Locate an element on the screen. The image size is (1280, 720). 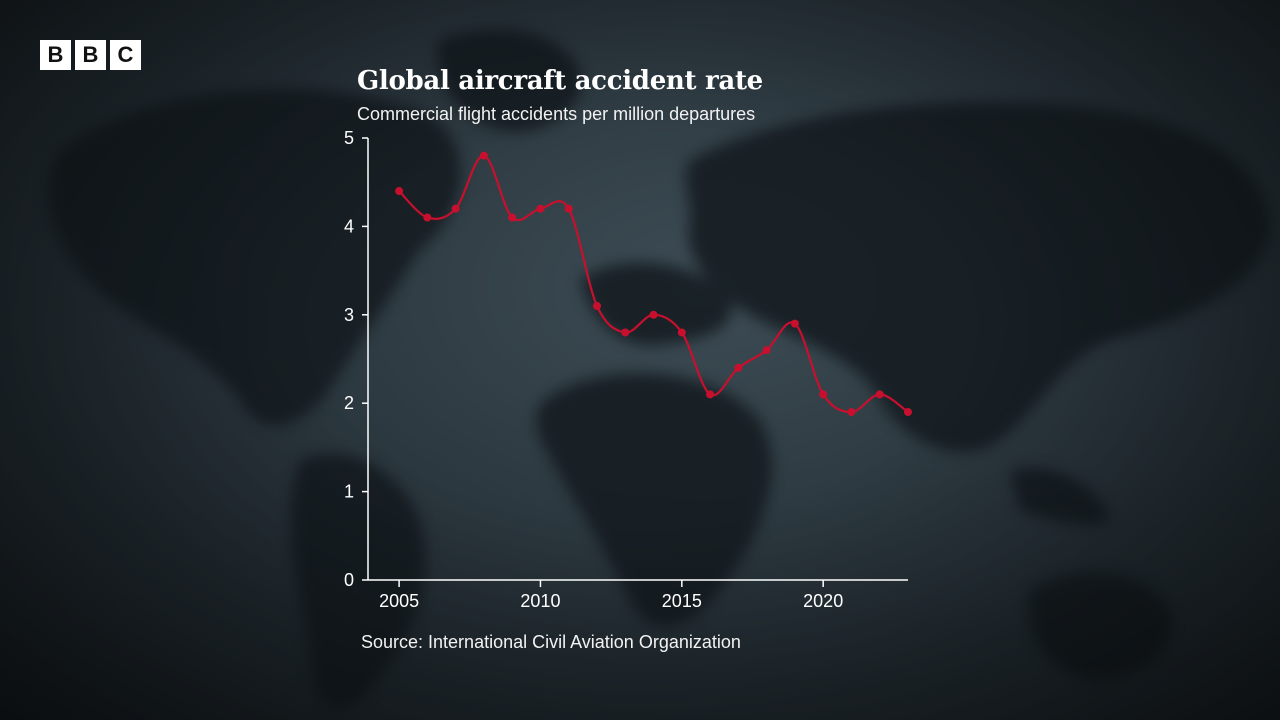
y-tick-label: 5 is located at coordinates (349, 138).